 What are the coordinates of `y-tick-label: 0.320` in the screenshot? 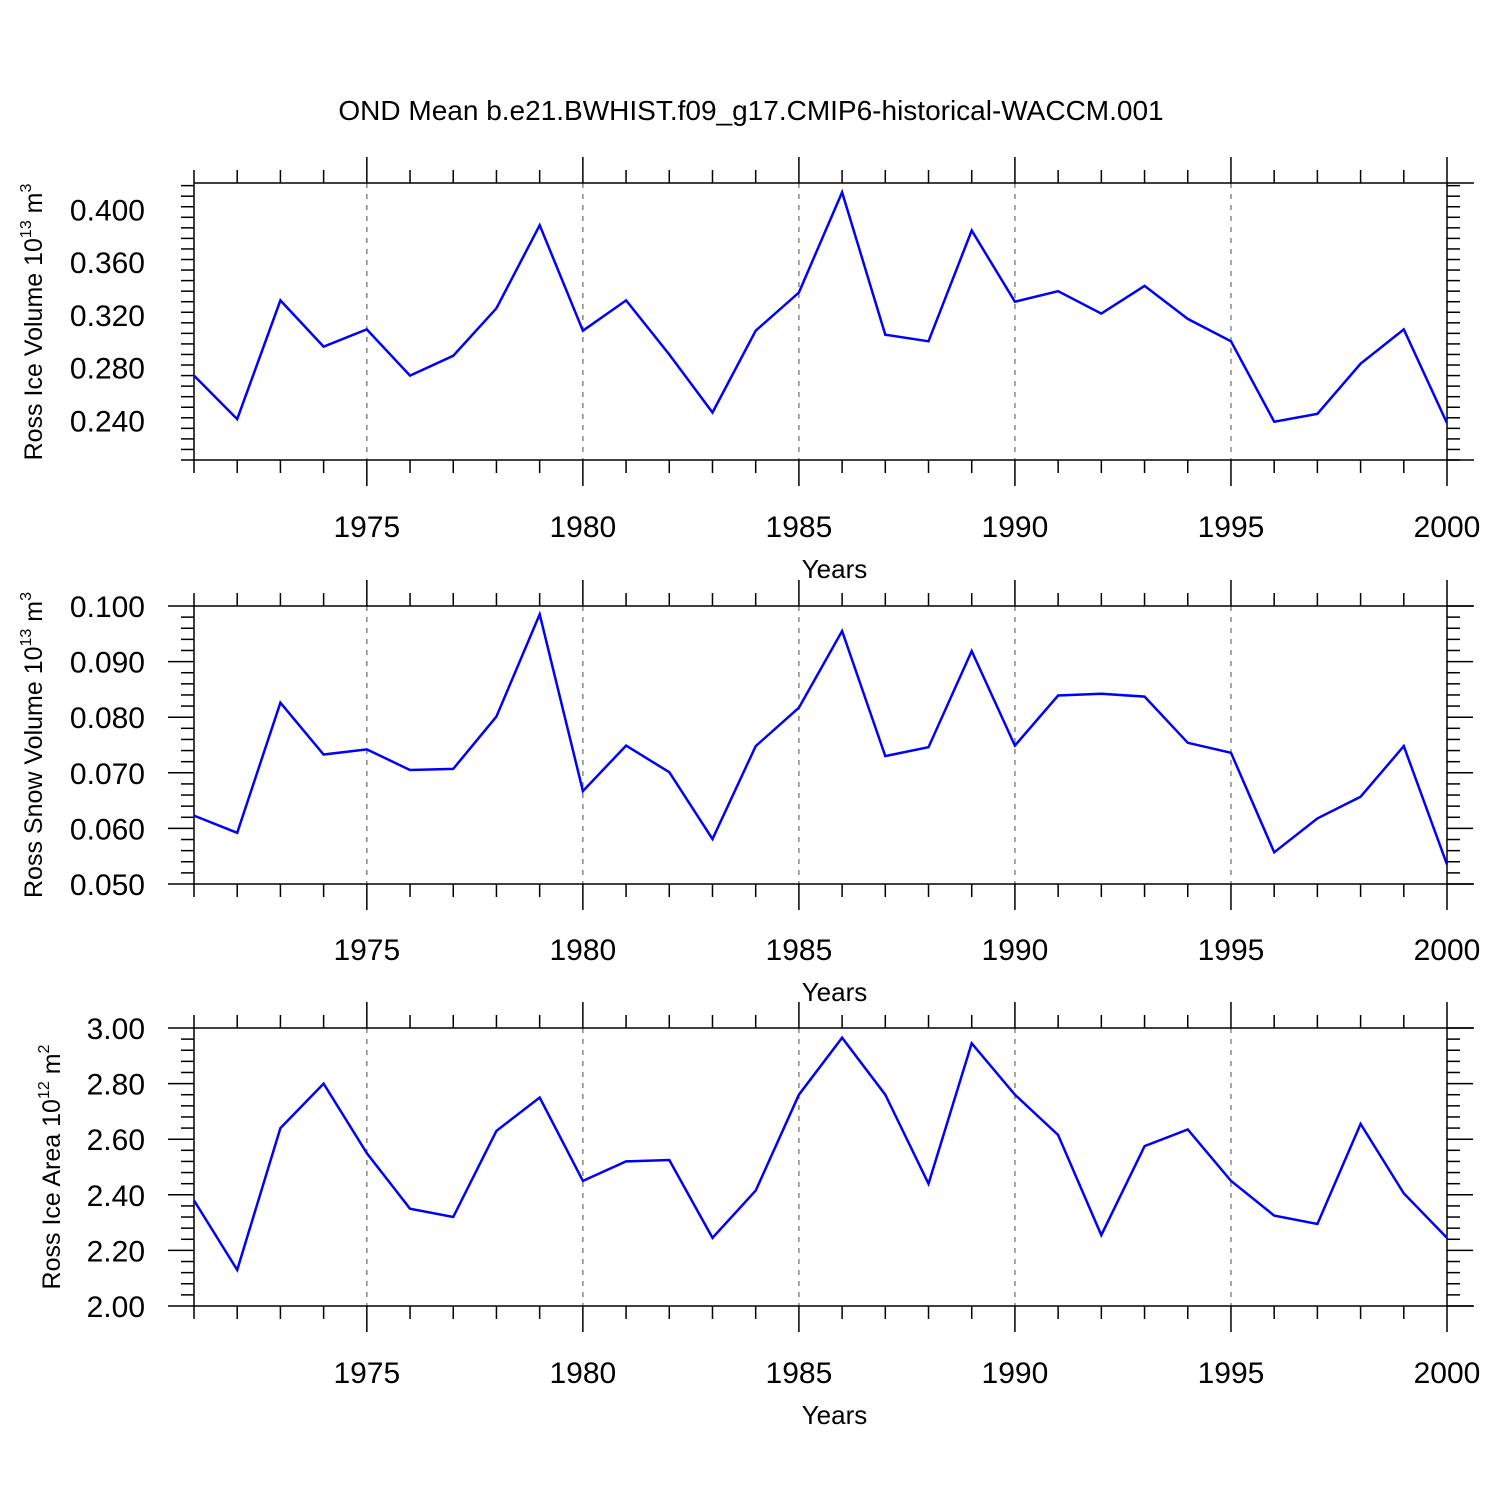 It's located at (107, 316).